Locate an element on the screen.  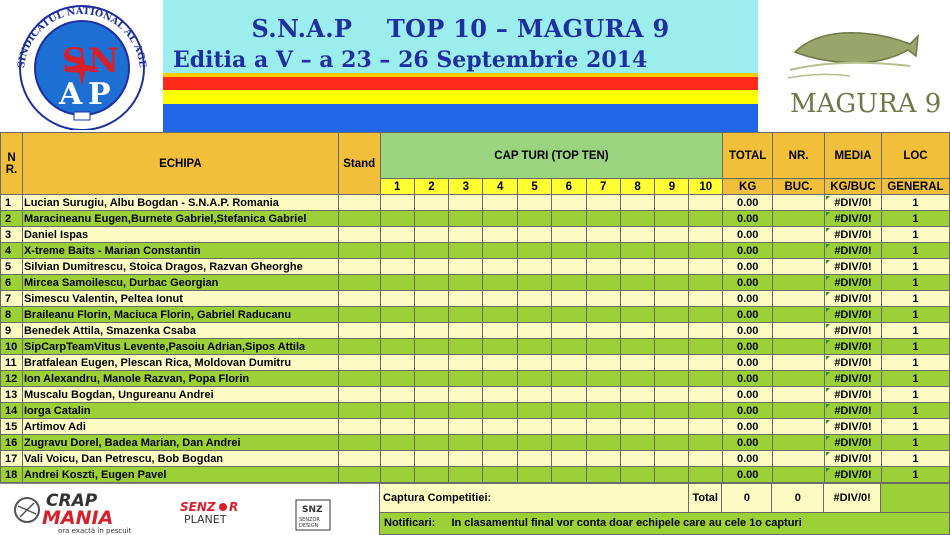
row-echipa: Vali Voicu, Dan Petrescu, Bob Bogdan is located at coordinates (180, 458).